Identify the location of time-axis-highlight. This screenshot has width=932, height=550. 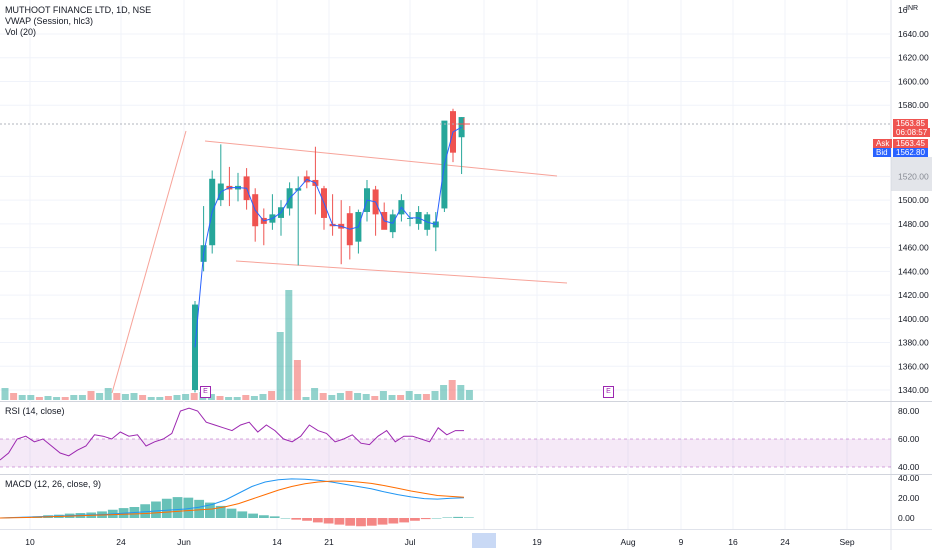
(484, 540).